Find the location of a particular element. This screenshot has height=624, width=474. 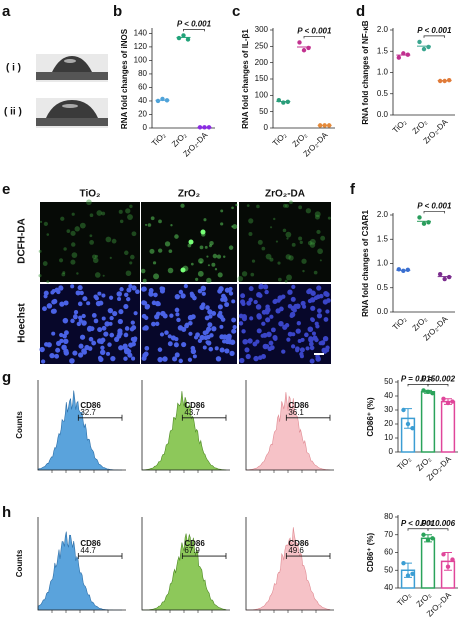

gate-label: CD86 is located at coordinates (194, 543).